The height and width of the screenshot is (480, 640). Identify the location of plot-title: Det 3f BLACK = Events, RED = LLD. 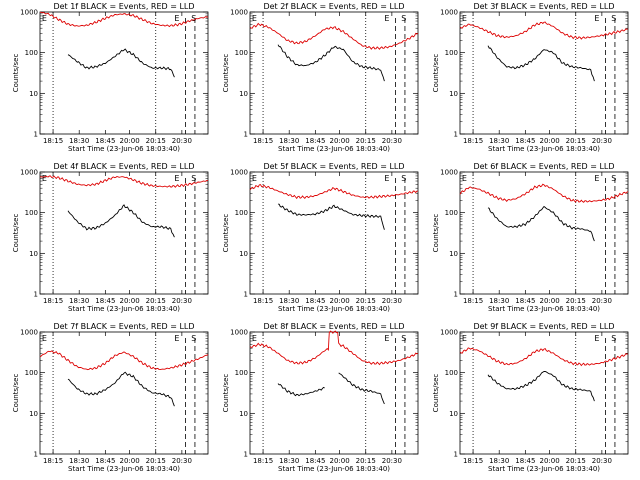
(543, 6).